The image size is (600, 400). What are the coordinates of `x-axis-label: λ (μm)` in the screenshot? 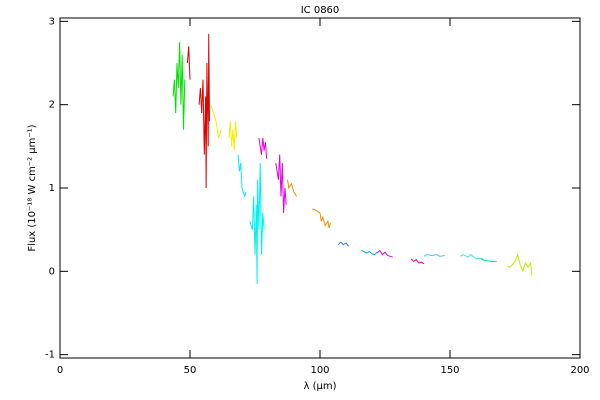 It's located at (319, 386).